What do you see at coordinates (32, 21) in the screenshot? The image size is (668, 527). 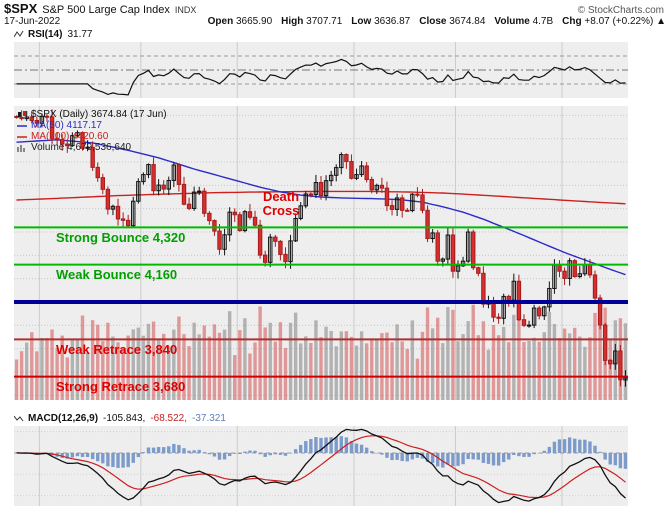 I see `chart-date: 17-Jun-2022` at bounding box center [32, 21].